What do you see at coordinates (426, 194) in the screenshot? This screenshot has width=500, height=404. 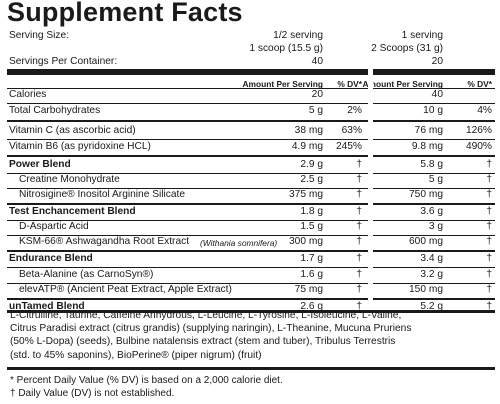 I see `col2-amount: 750 mg` at bounding box center [426, 194].